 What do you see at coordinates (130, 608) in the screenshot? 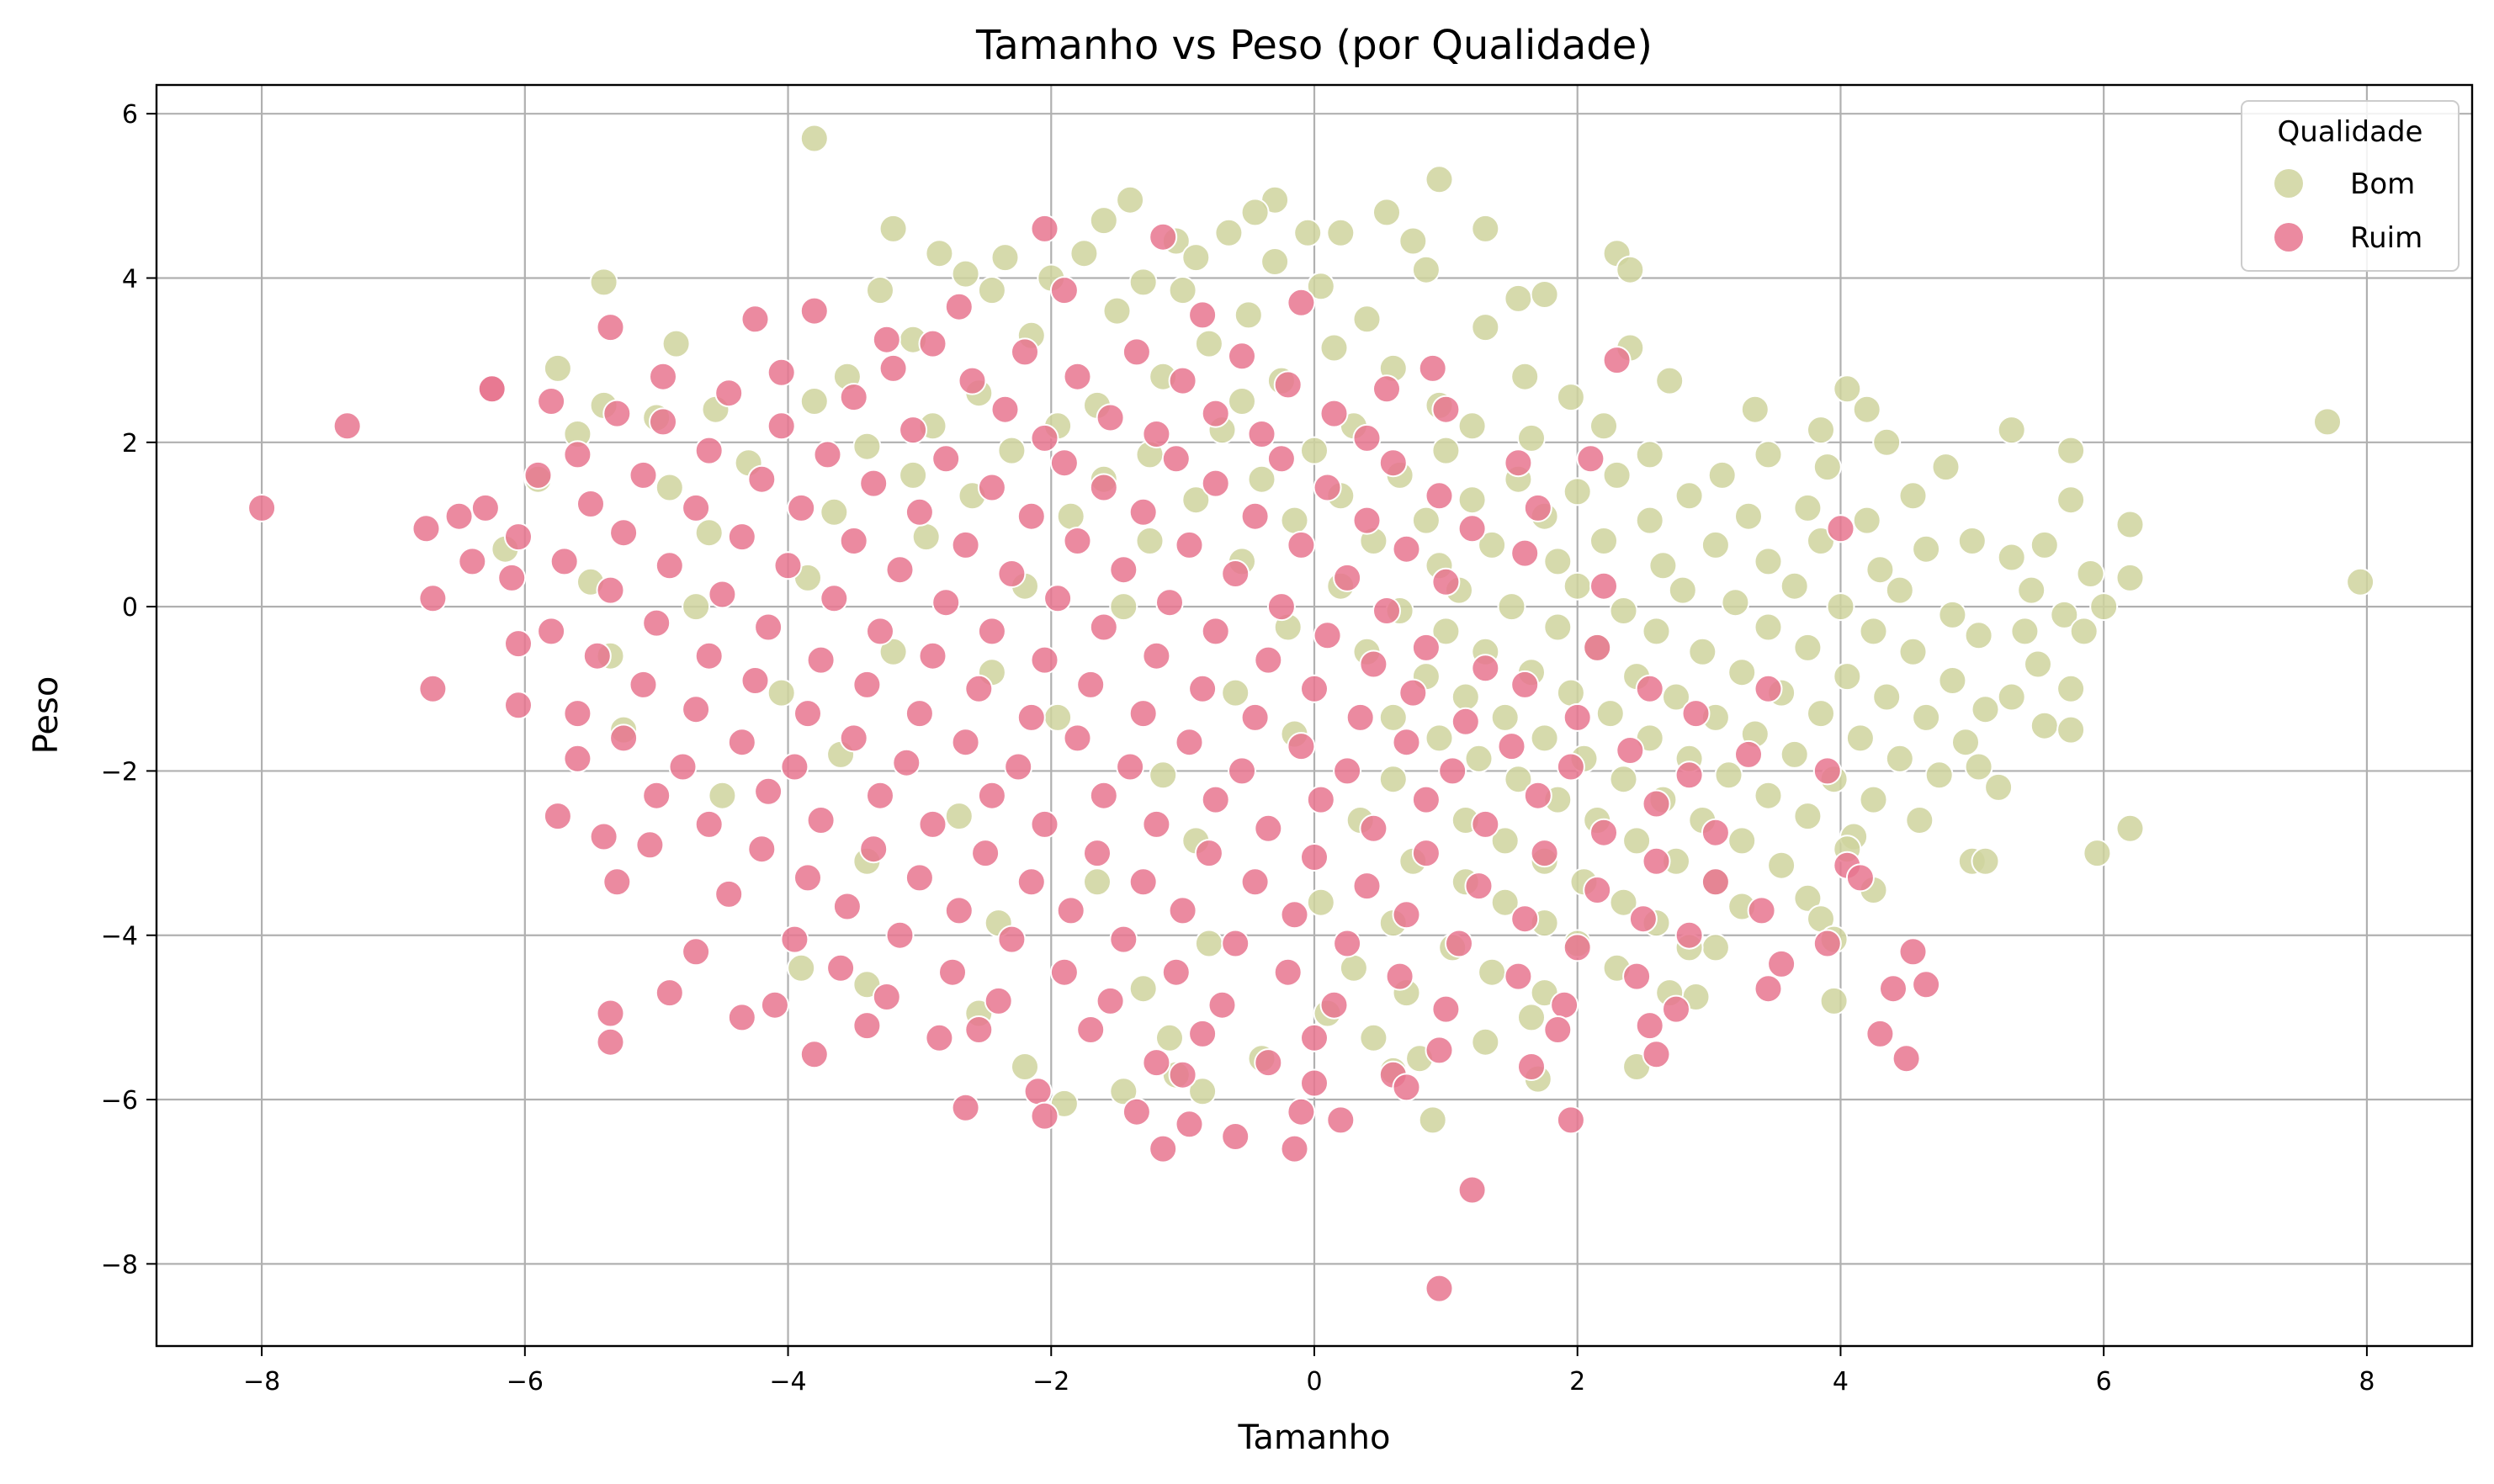
I see `y-tick-label: 0` at bounding box center [130, 608].